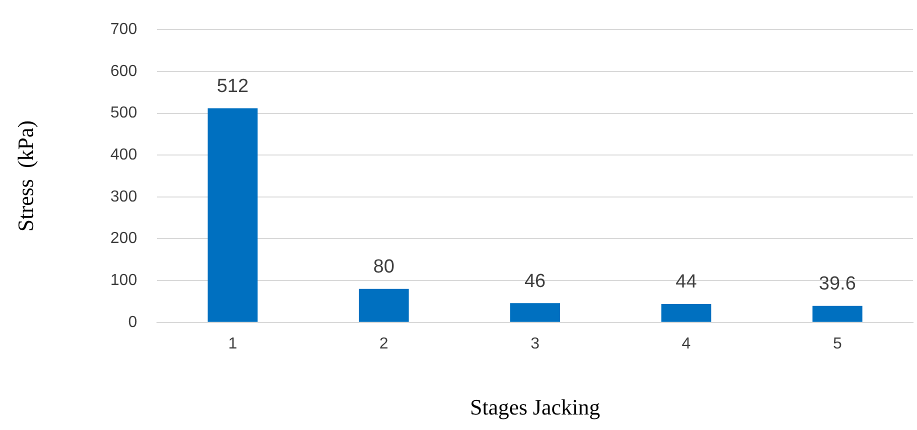 This screenshot has width=917, height=430. I want to click on x-tick-label: 5, so click(837, 343).